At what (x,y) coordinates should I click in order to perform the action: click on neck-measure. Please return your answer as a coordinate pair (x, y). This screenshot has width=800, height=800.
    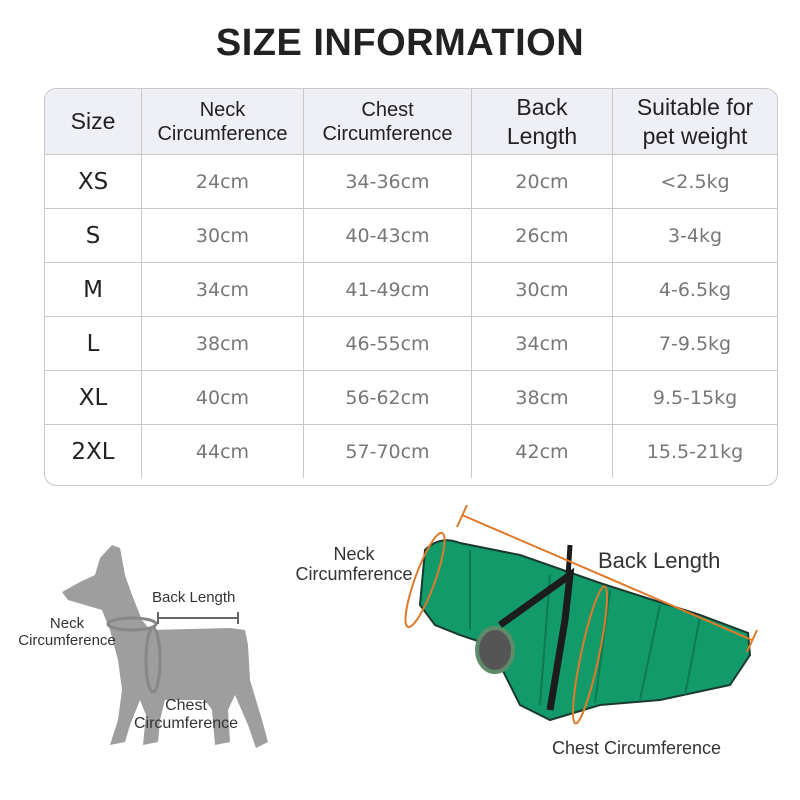
    Looking at the image, I should click on (132, 624).